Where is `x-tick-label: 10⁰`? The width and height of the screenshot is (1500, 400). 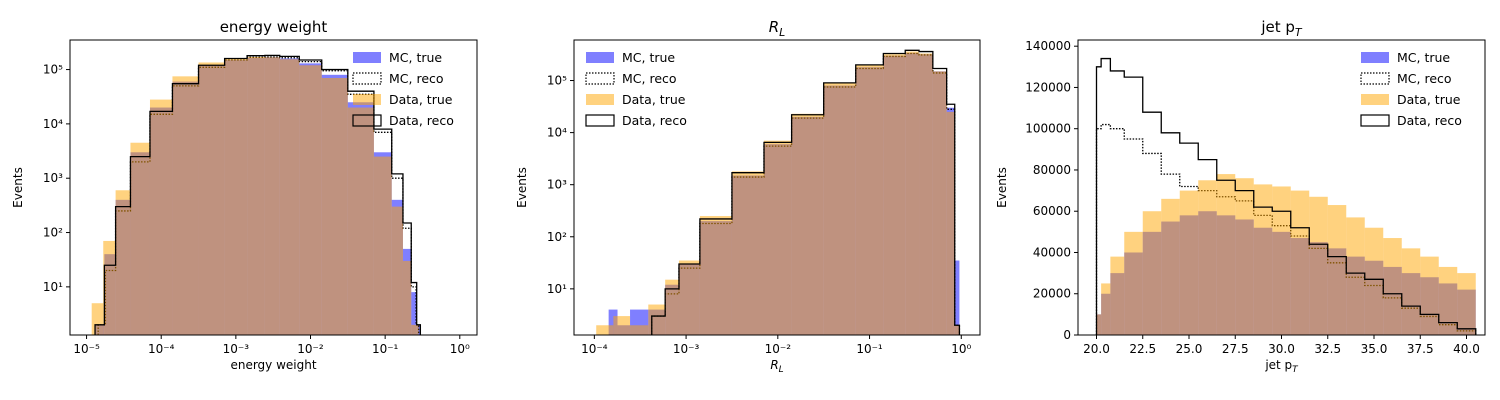 x-tick-label: 10⁰ is located at coordinates (961, 349).